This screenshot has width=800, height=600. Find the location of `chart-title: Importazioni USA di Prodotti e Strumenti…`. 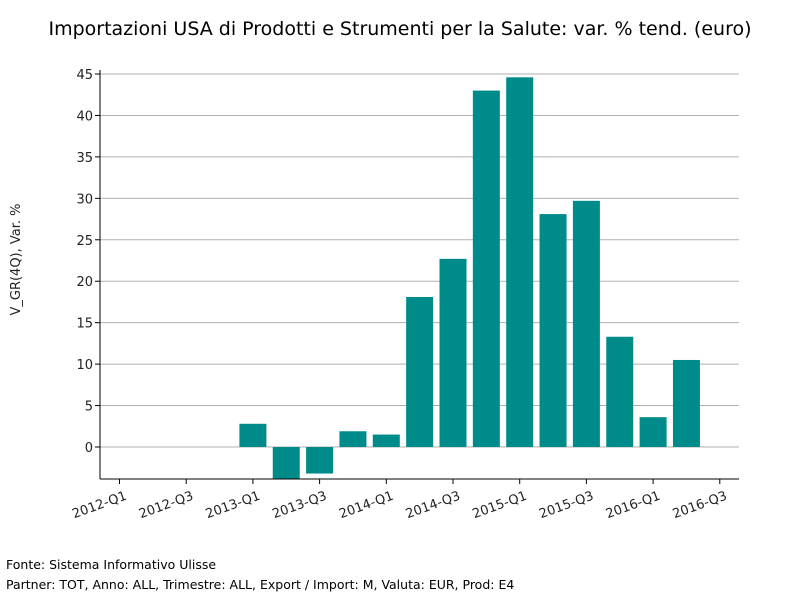

chart-title: Importazioni USA di Prodotti e Strumenti… is located at coordinates (400, 29).